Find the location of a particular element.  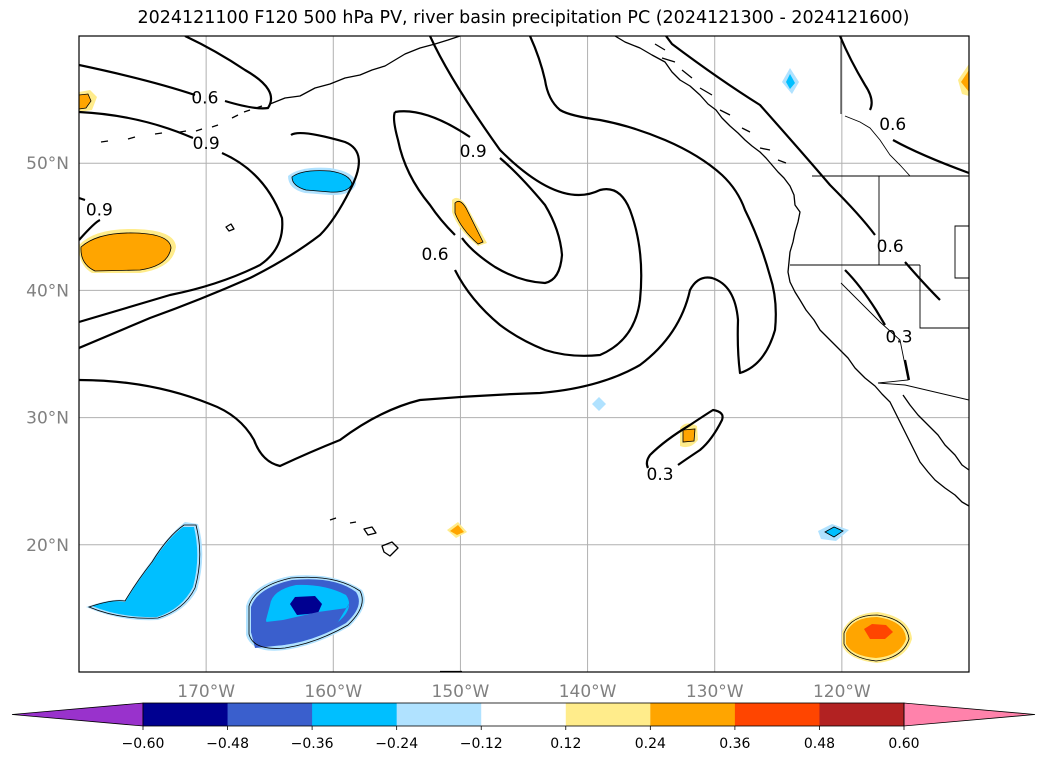

colorbar-tick-label: 0.48 is located at coordinates (819, 744).